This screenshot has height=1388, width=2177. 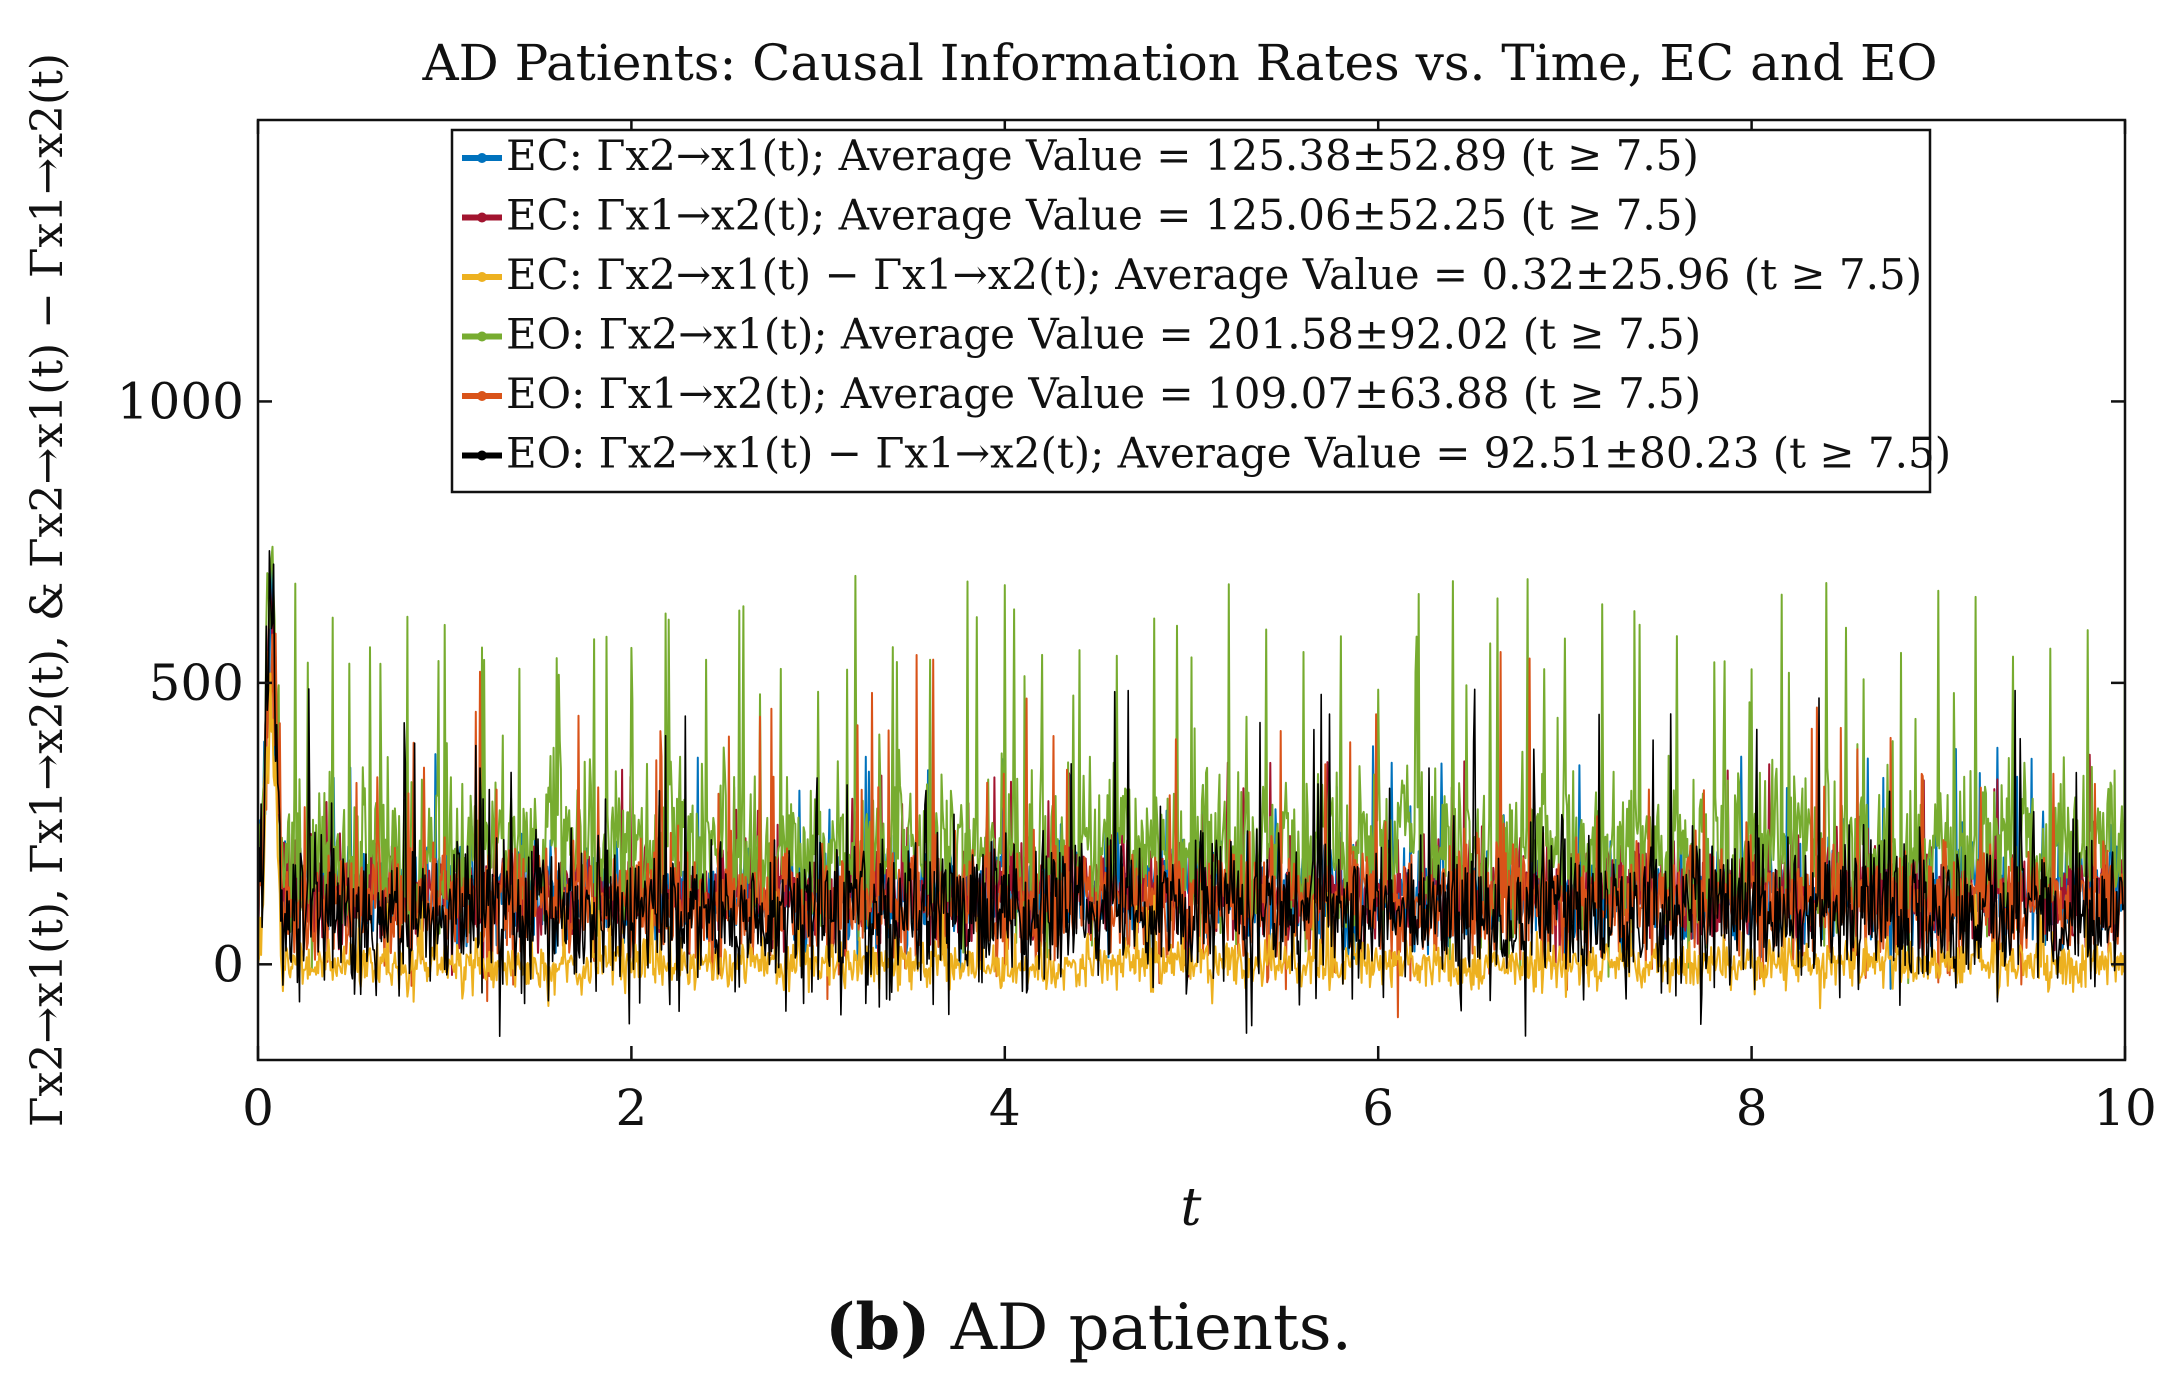 What do you see at coordinates (196, 683) in the screenshot?
I see `y-tick-label: 500` at bounding box center [196, 683].